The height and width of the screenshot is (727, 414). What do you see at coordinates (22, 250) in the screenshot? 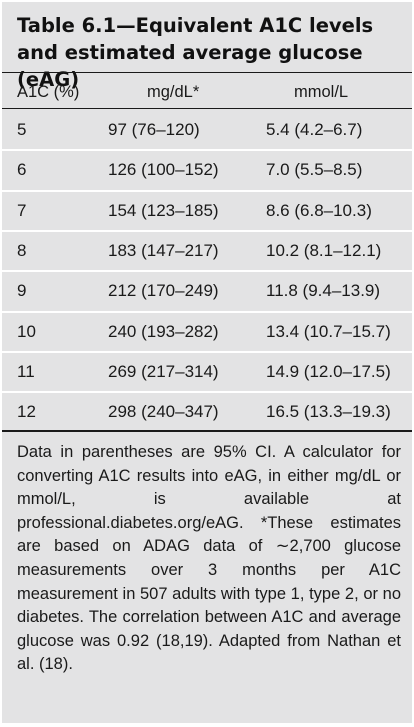
I see `cell-a1c: 8` at bounding box center [22, 250].